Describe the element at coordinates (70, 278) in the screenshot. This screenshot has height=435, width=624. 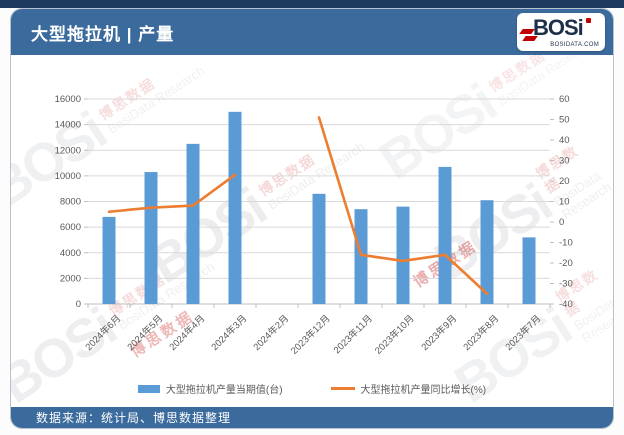
I see `left-axis-label: 2000` at that location.